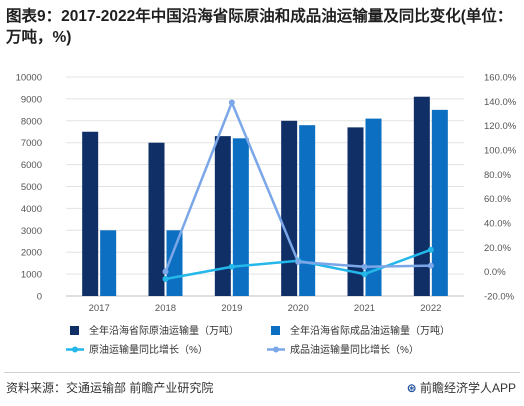 The height and width of the screenshot is (406, 524). Describe the element at coordinates (497, 224) in the screenshot. I see `y-right-tick-label: 40.0%` at that location.